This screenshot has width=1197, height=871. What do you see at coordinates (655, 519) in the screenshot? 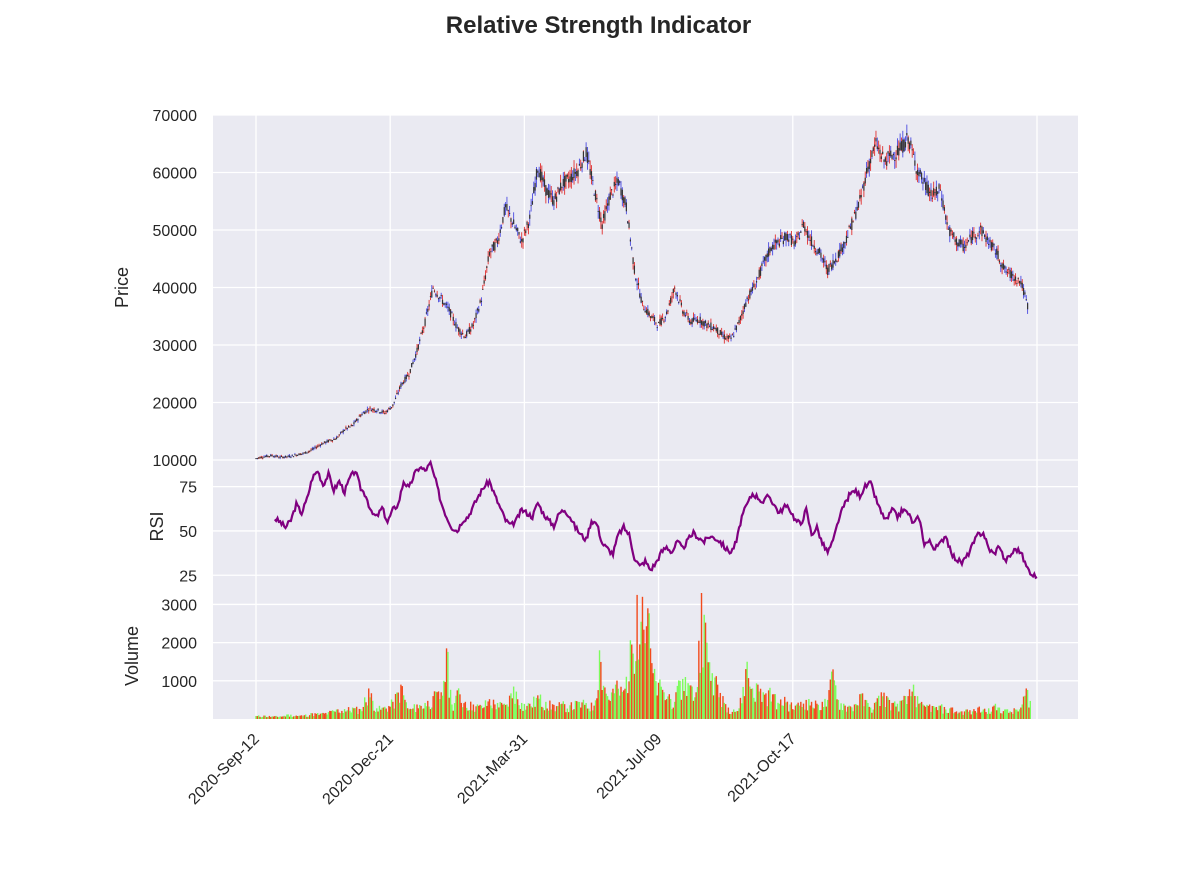
I see `rsi-line` at bounding box center [655, 519].